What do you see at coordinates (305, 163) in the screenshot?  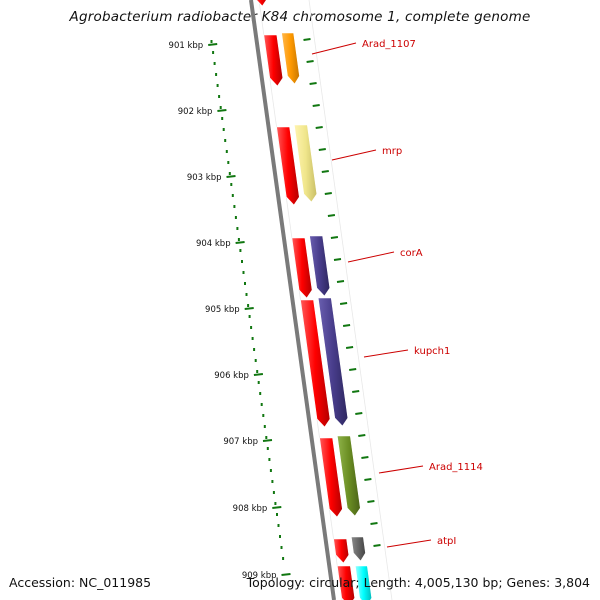 I see `gene-feature-mrp` at bounding box center [305, 163].